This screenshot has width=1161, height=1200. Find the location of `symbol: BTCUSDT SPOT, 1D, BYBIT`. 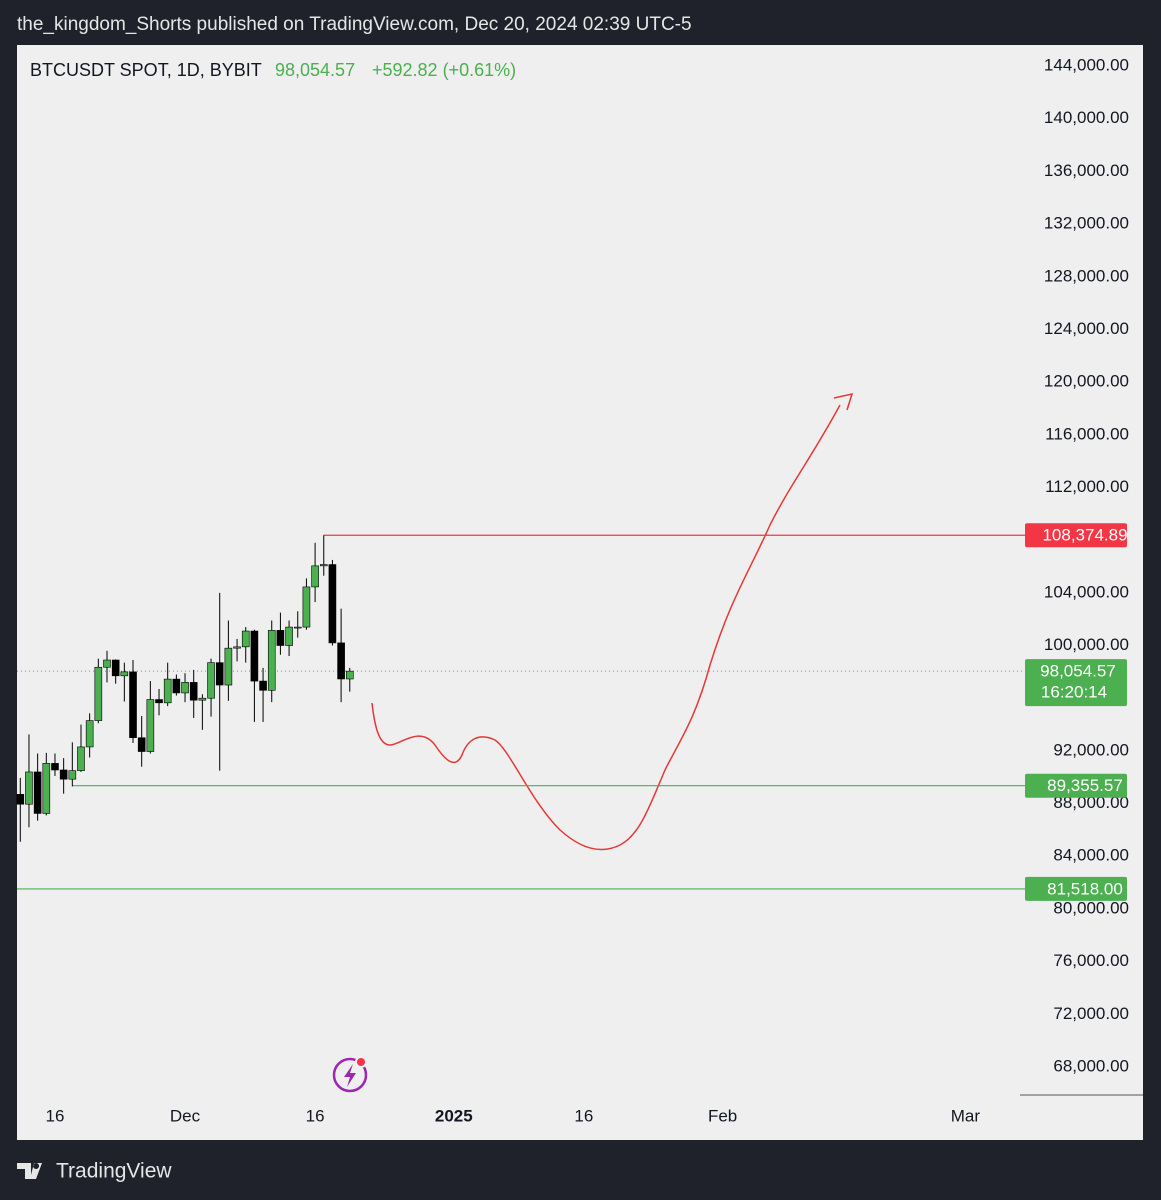

symbol: BTCUSDT SPOT, 1D, BYBIT is located at coordinates (146, 70).